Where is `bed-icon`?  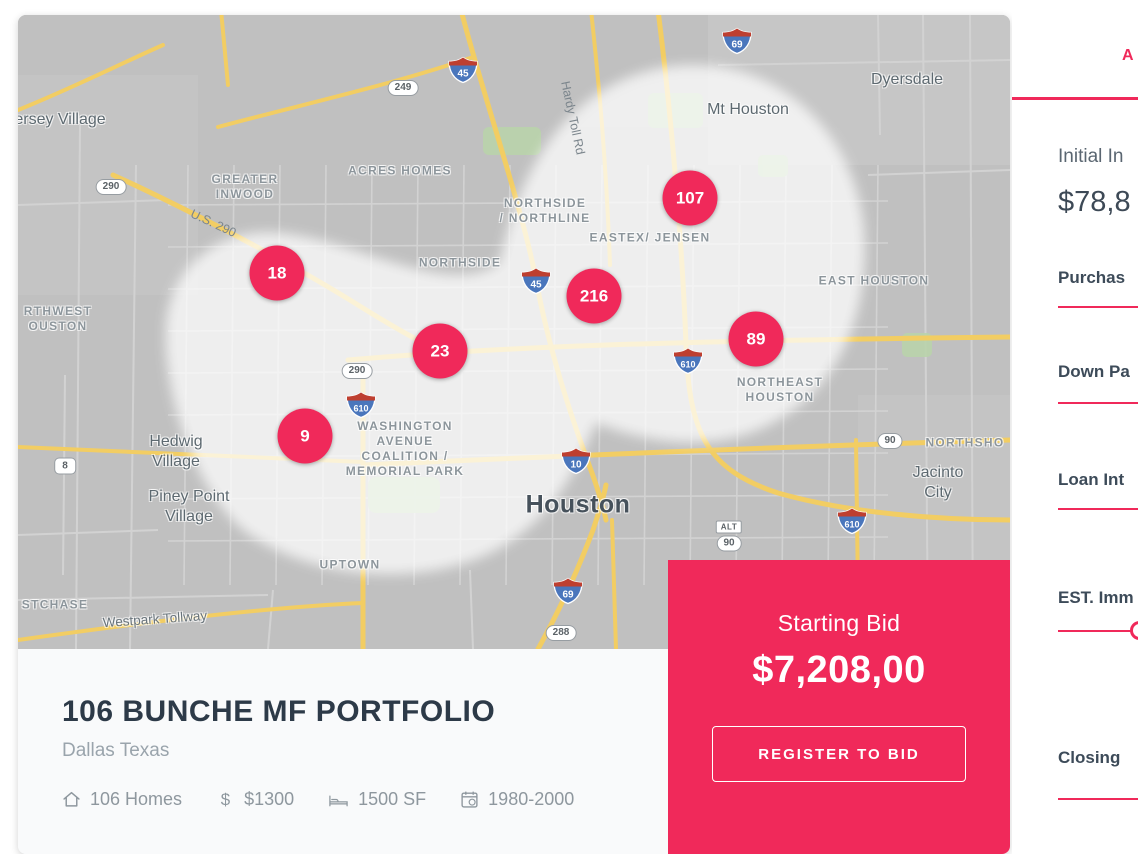
bed-icon is located at coordinates (338, 800).